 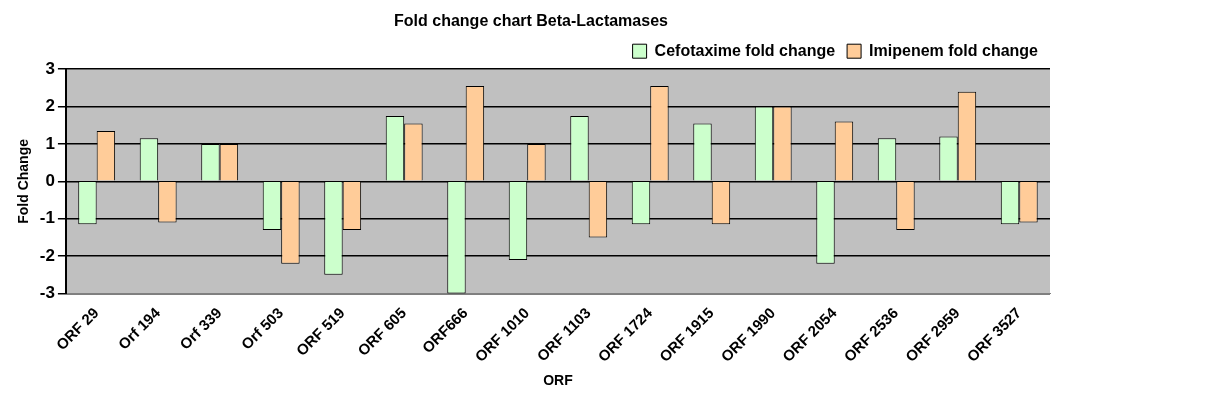 I want to click on chart-title: Fold change chart Beta-Lactamases, so click(x=531, y=21).